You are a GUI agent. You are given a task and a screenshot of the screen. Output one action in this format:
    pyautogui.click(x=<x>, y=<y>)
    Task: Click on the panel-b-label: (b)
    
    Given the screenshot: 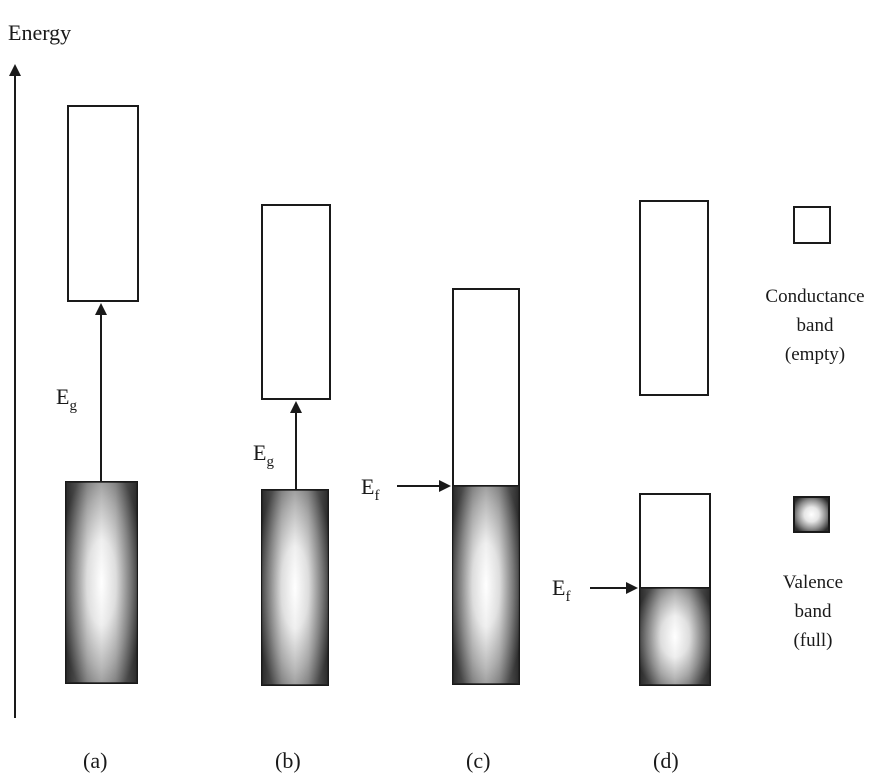 What is the action you would take?
    pyautogui.click(x=288, y=760)
    